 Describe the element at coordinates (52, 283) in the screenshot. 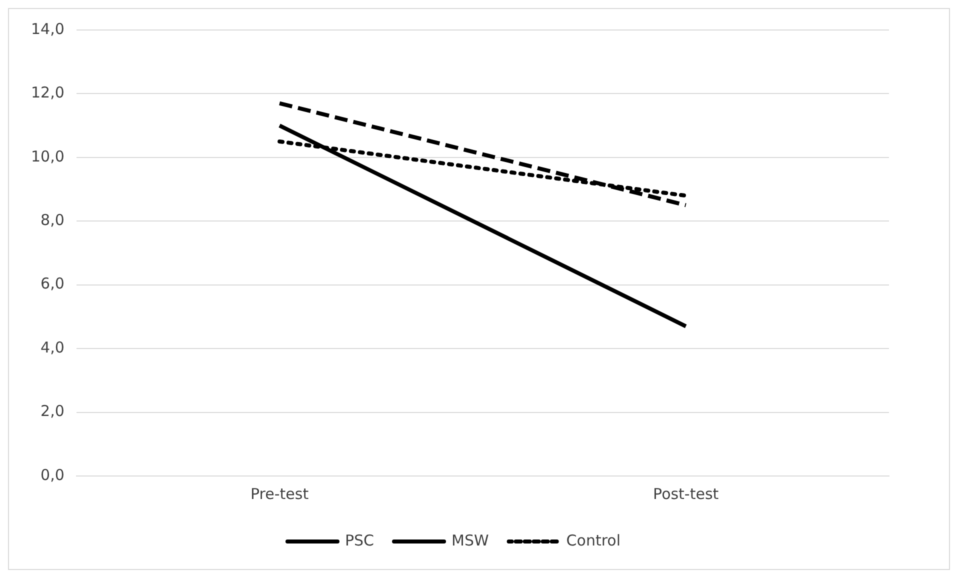

I see `y-tick-label: 6,0` at that location.